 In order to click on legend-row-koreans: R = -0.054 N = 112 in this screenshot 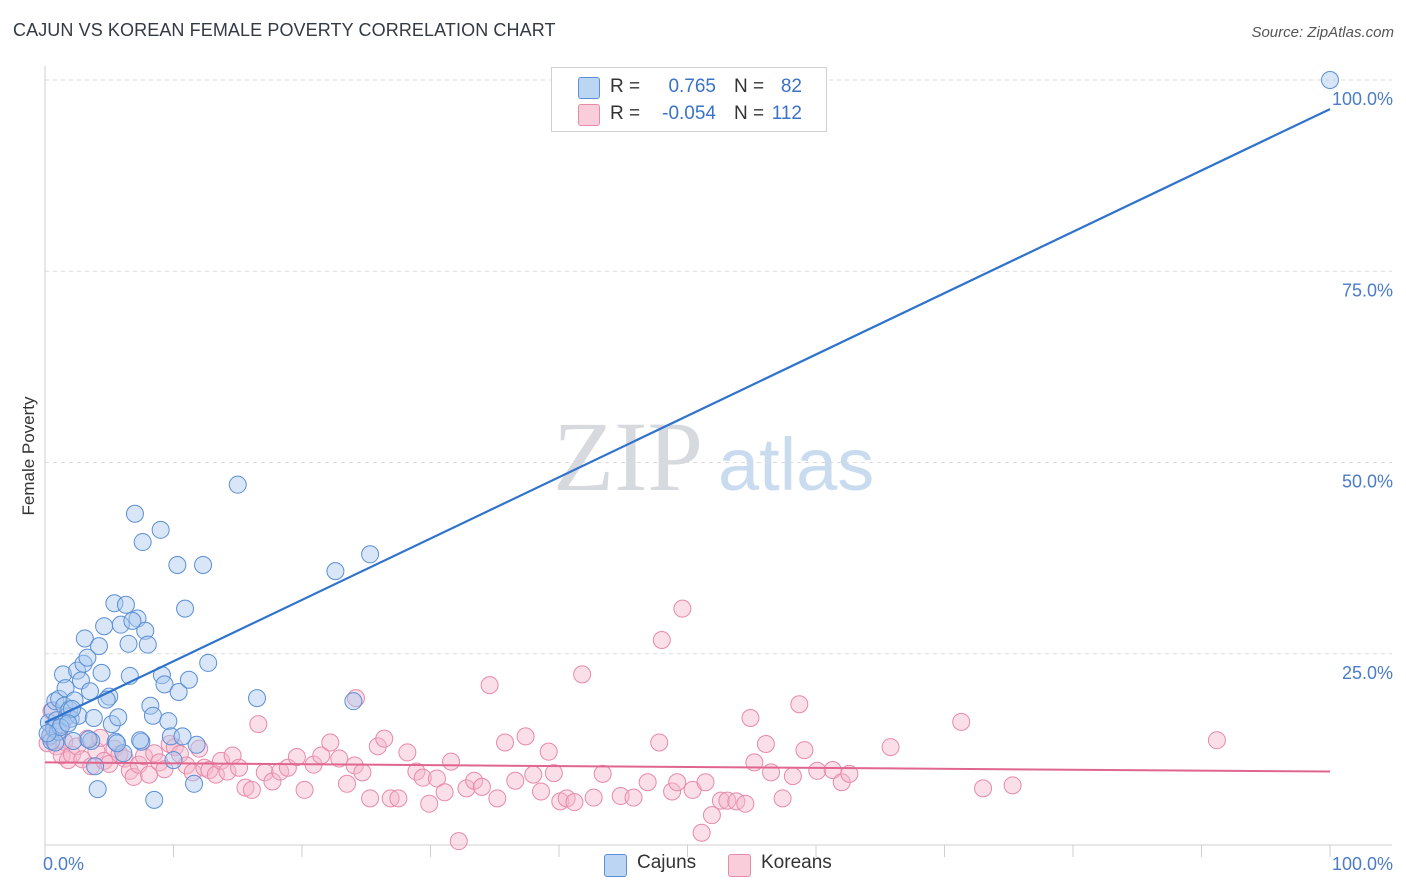, I will do `click(689, 114)`.